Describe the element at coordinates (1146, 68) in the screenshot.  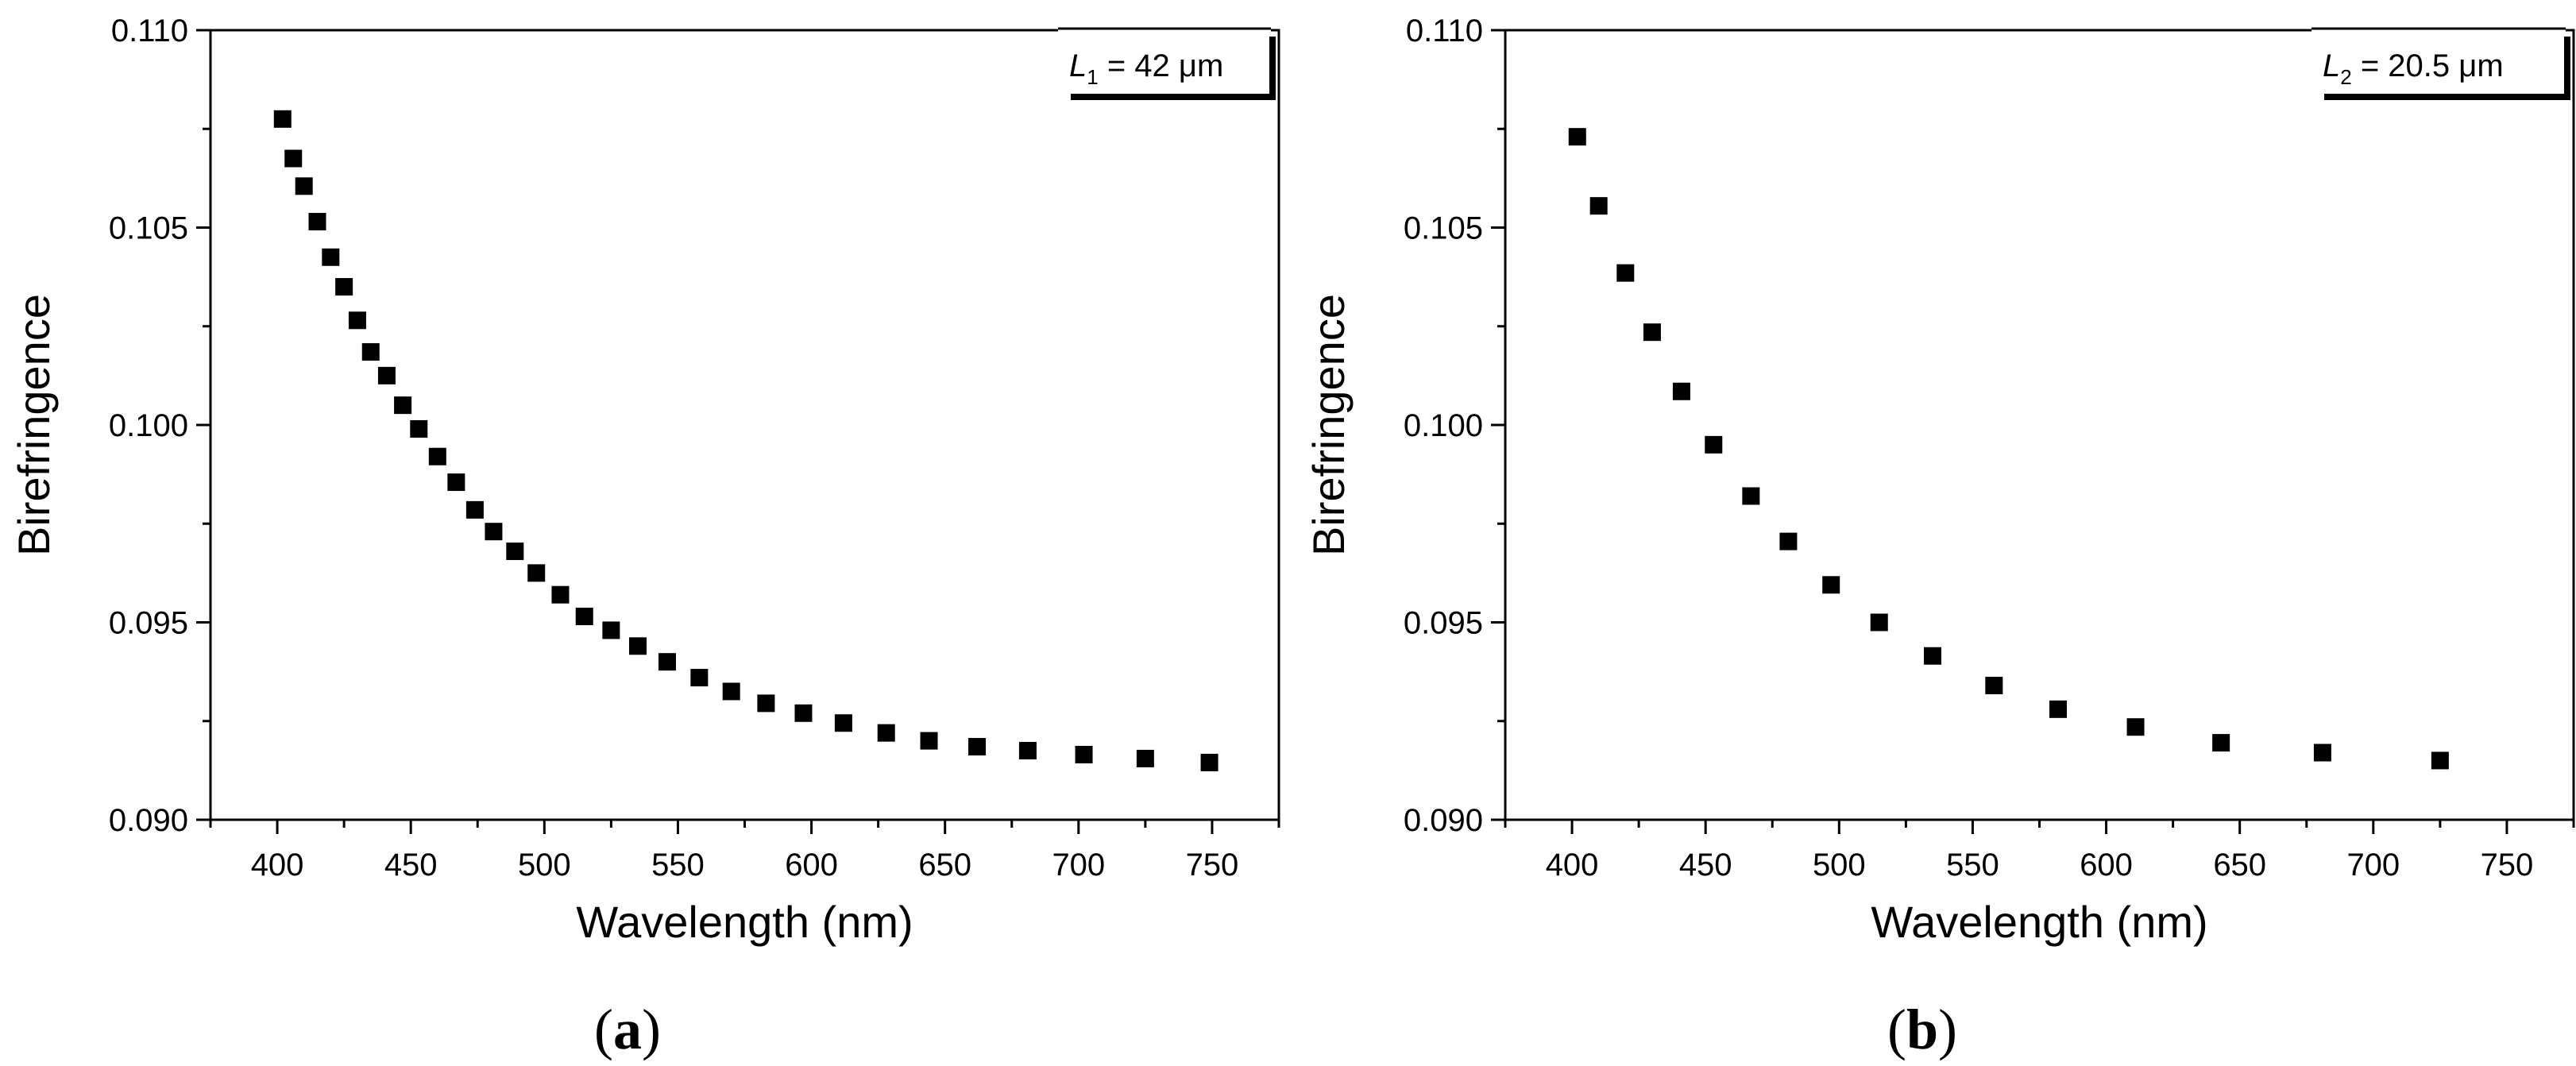
I see `legend-label: L1 = 42 μm` at that location.